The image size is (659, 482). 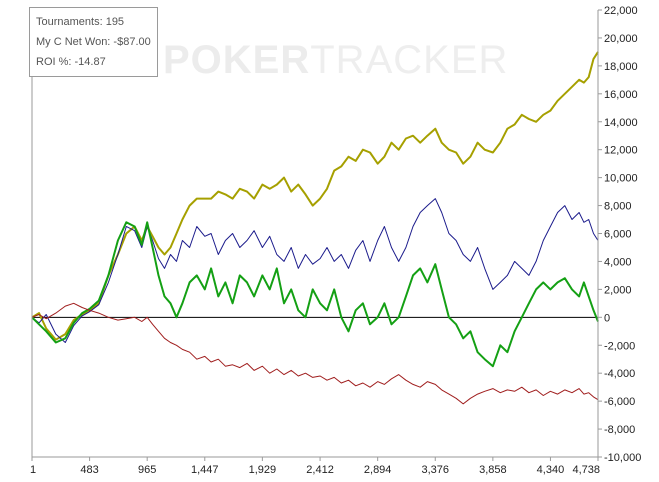 What do you see at coordinates (33, 470) in the screenshot?
I see `x-tick-label: 1` at bounding box center [33, 470].